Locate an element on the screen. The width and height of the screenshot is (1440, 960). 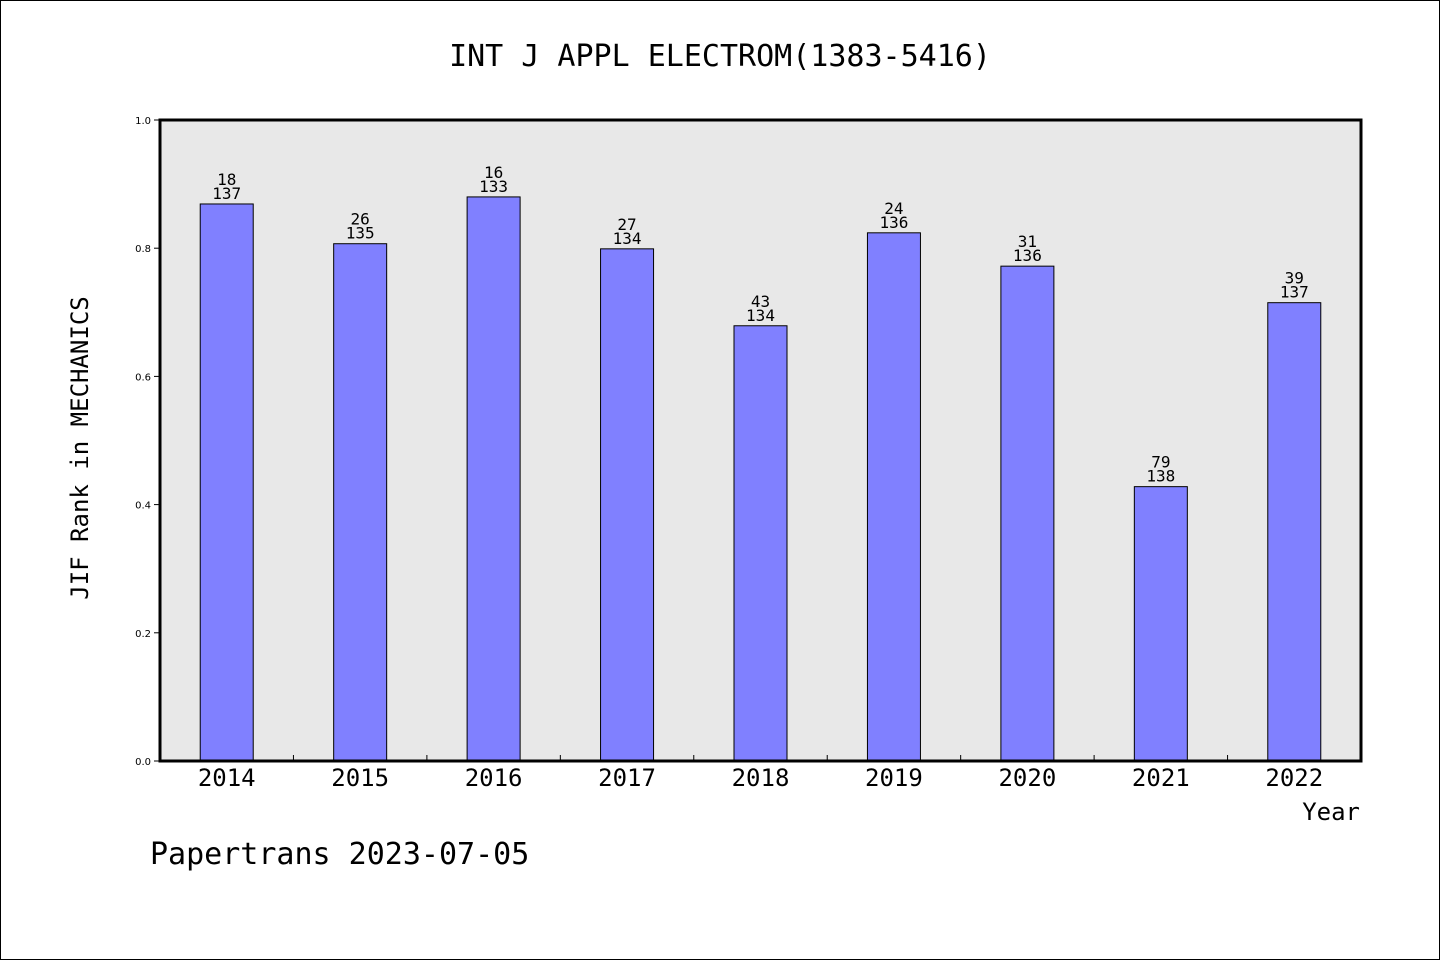
y-axis-label: JIF Rank in MECHANICS is located at coordinates (80, 447).